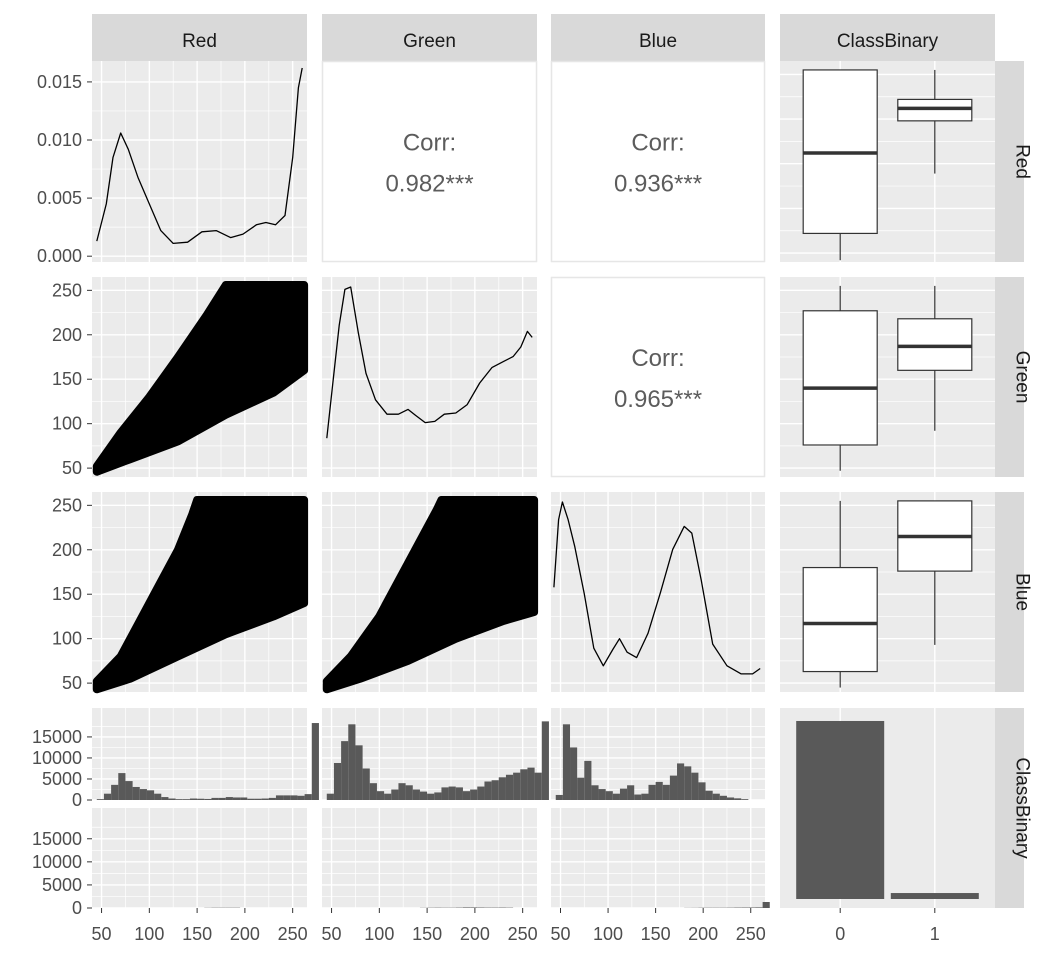 This screenshot has height=960, width=1056. I want to click on strip-right-label: Green, so click(1022, 377).